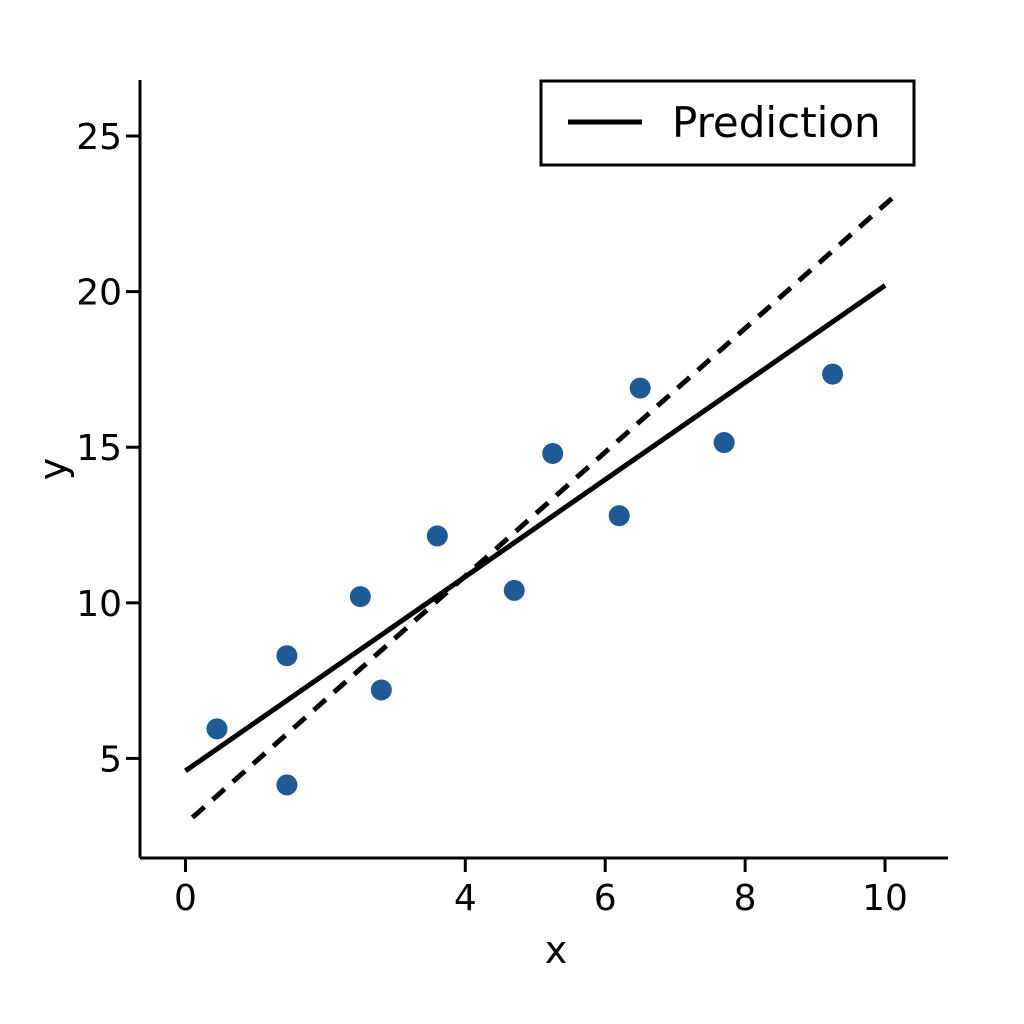  What do you see at coordinates (541, 888) in the screenshot?
I see `x-ticks: 0 4 6 8 10` at bounding box center [541, 888].